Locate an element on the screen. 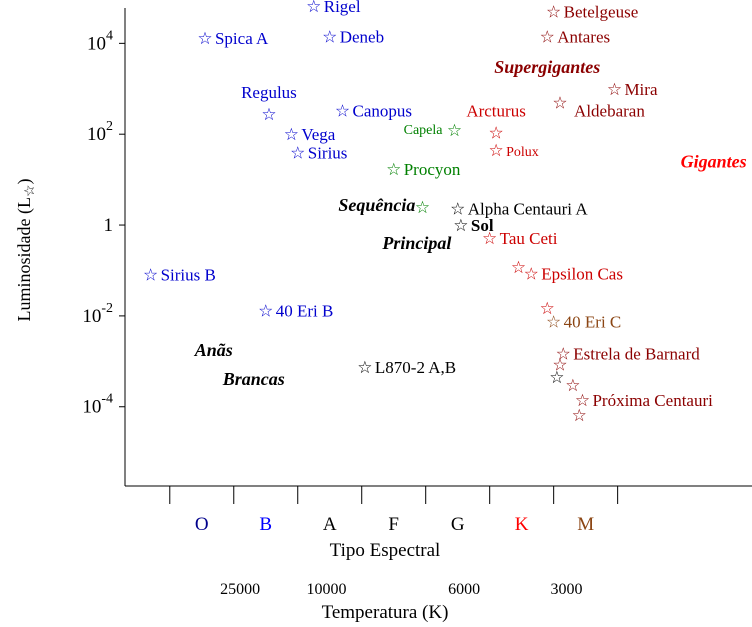 This screenshot has height=627, width=752. star-point: ☆ 40 Eri B is located at coordinates (295, 311).